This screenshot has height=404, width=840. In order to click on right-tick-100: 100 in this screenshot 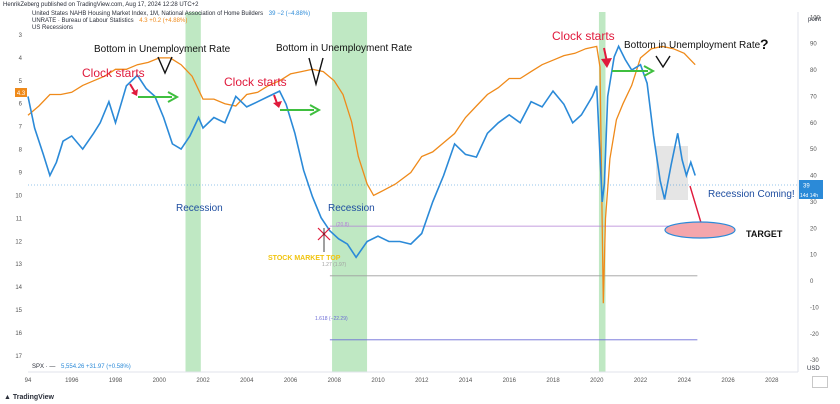, I will do `click(815, 18)`.